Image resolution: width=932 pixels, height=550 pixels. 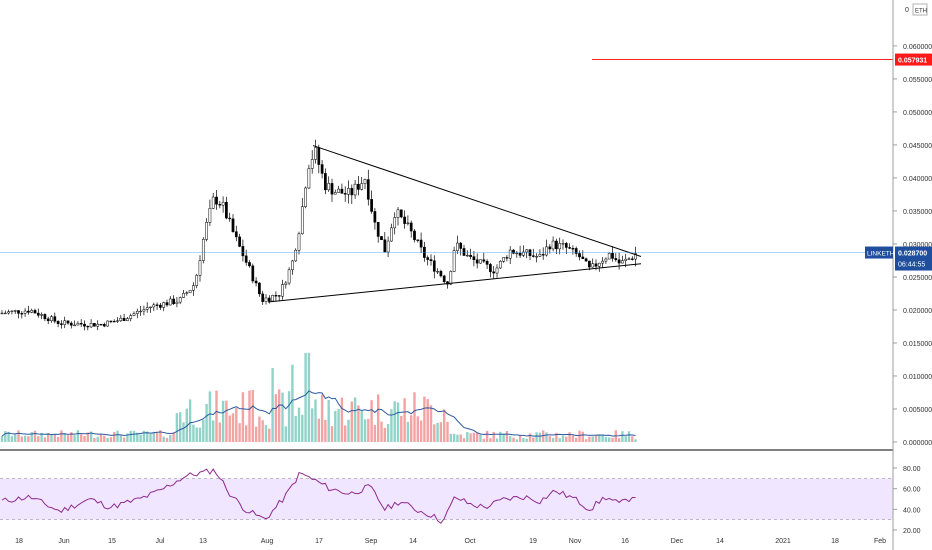 I want to click on time-tick-label: Jun, so click(x=63, y=541).